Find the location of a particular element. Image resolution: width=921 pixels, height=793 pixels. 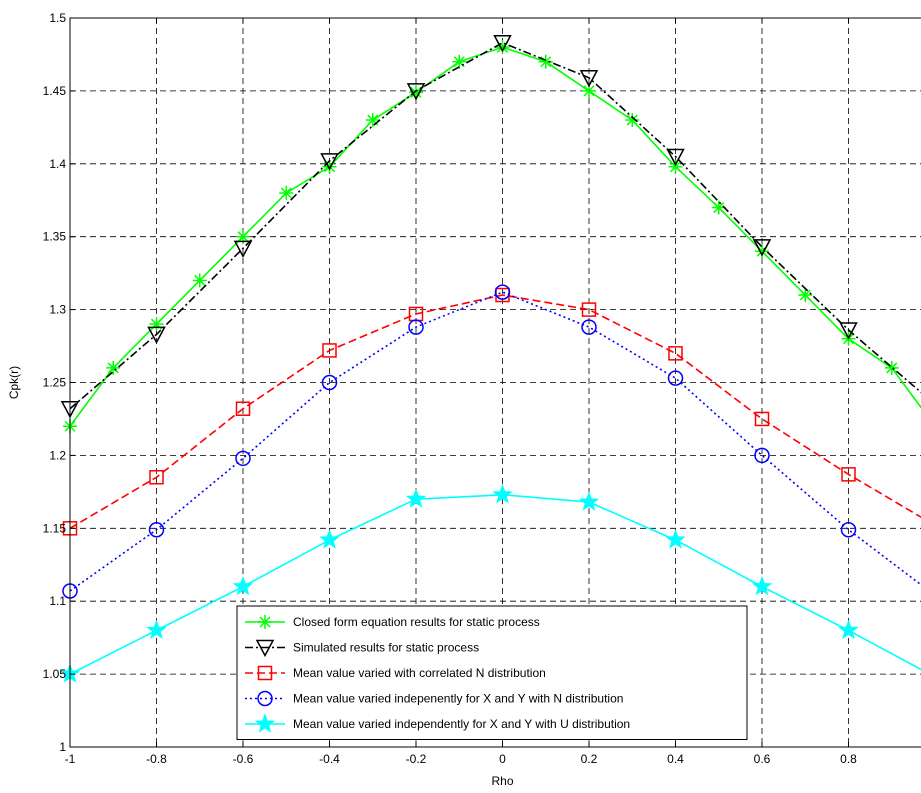

y-tick-label: 1.5 is located at coordinates (57, 18).